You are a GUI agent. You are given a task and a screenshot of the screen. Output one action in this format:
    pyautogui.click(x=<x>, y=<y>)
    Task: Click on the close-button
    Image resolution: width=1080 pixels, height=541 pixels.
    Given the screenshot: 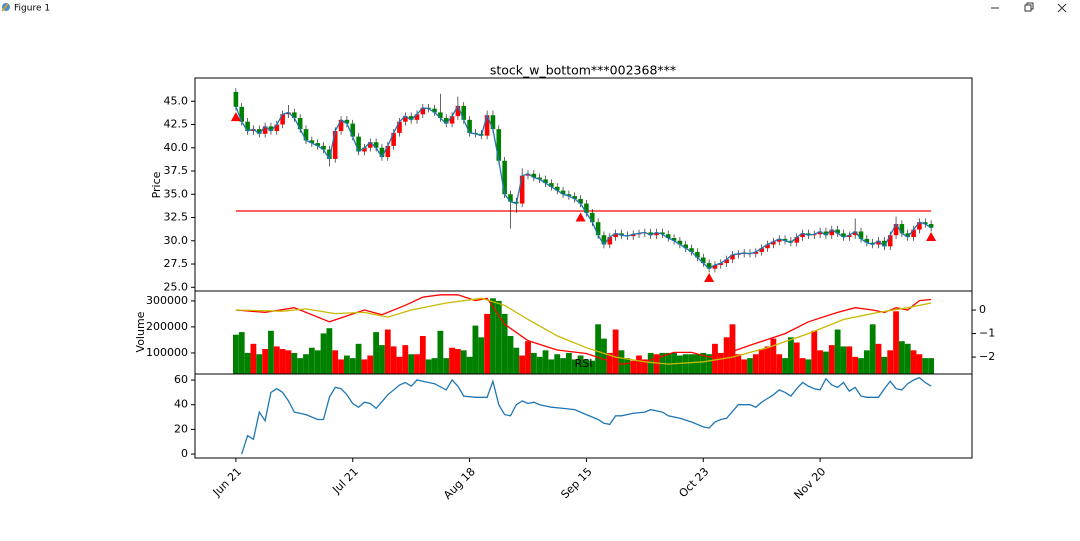 What is the action you would take?
    pyautogui.click(x=1062, y=8)
    